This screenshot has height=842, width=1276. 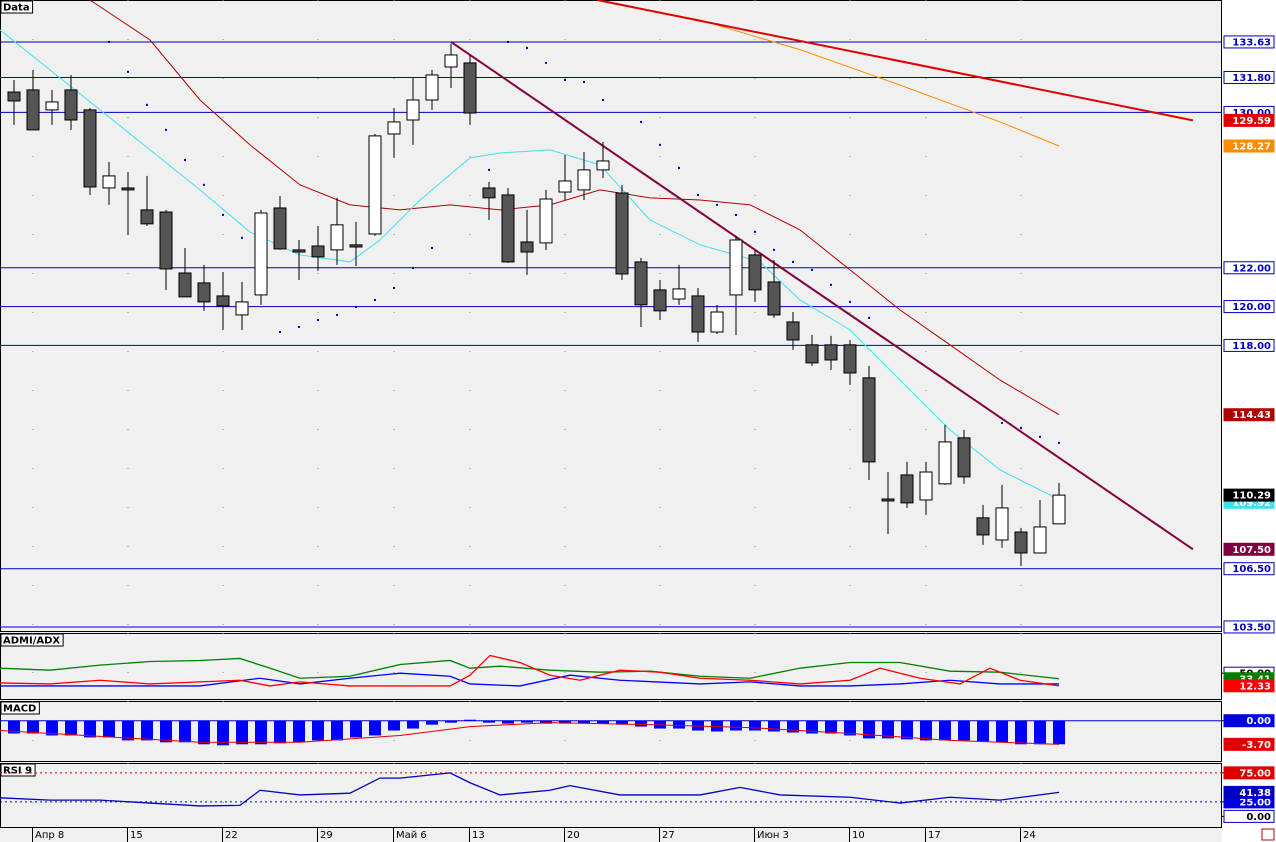 What do you see at coordinates (49, 835) in the screenshot?
I see `x-tick-label: Апр 8` at bounding box center [49, 835].